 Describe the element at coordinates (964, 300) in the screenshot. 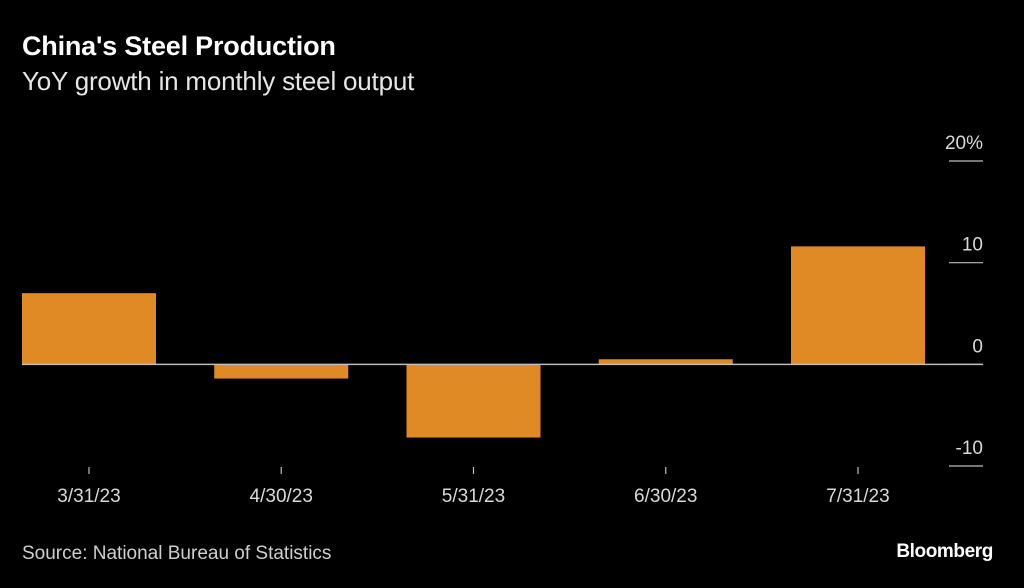

I see `y-axis: 20% 10 0 -10` at that location.